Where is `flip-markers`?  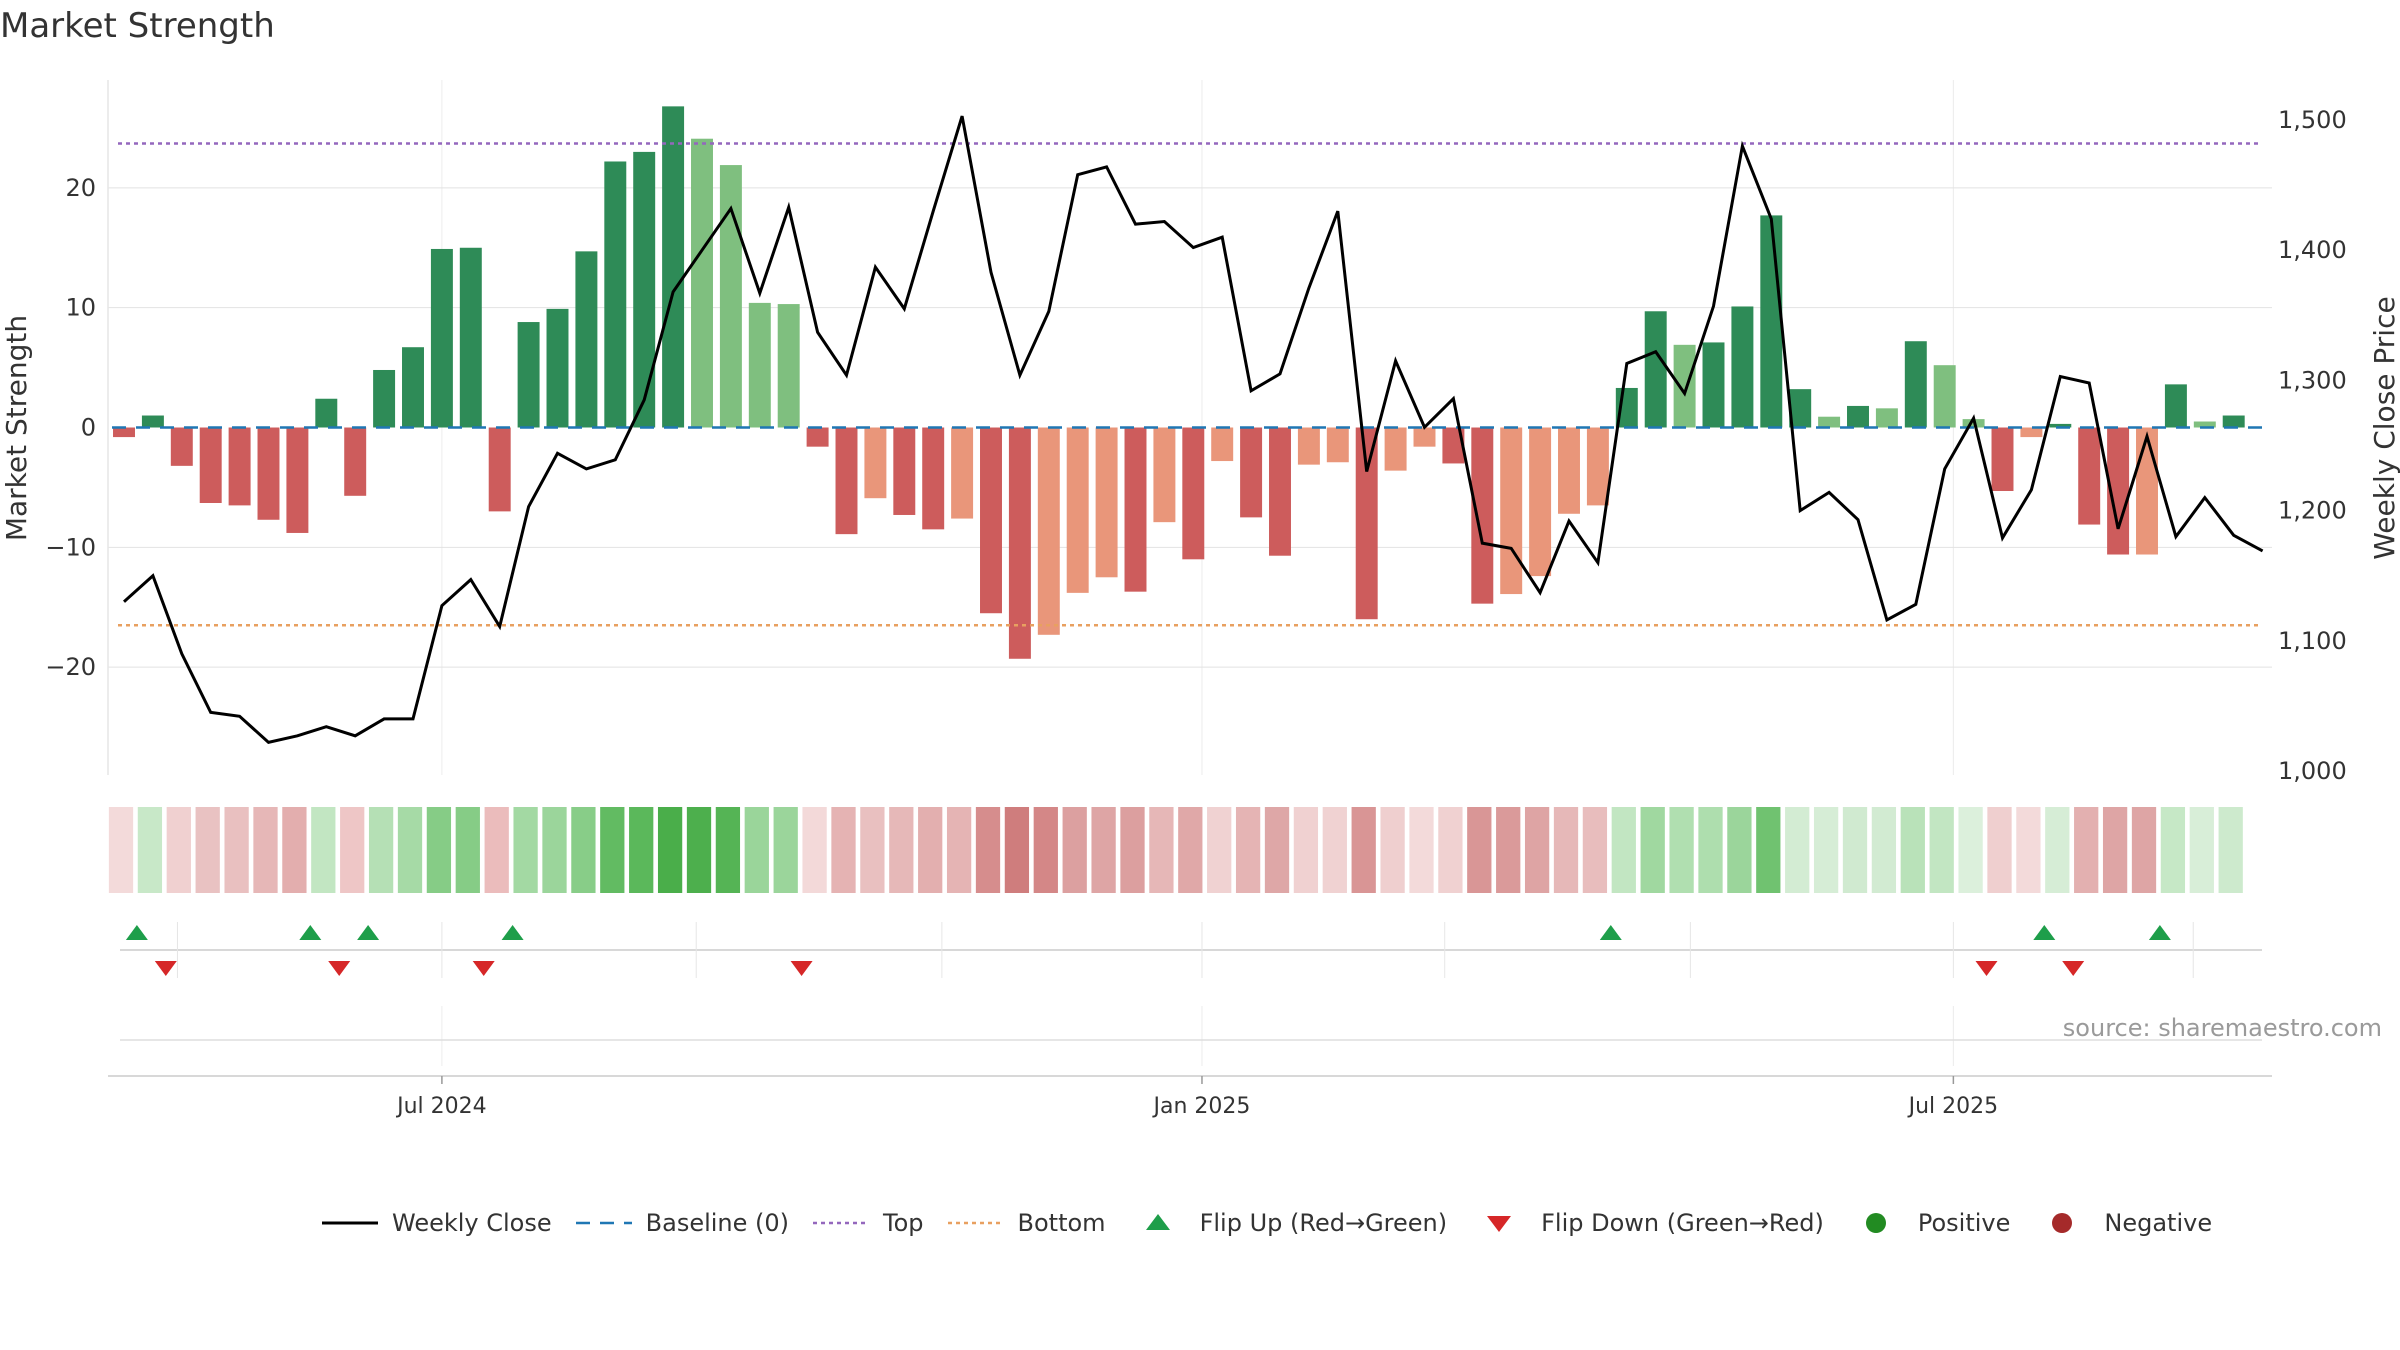 flip-markers is located at coordinates (1191, 950).